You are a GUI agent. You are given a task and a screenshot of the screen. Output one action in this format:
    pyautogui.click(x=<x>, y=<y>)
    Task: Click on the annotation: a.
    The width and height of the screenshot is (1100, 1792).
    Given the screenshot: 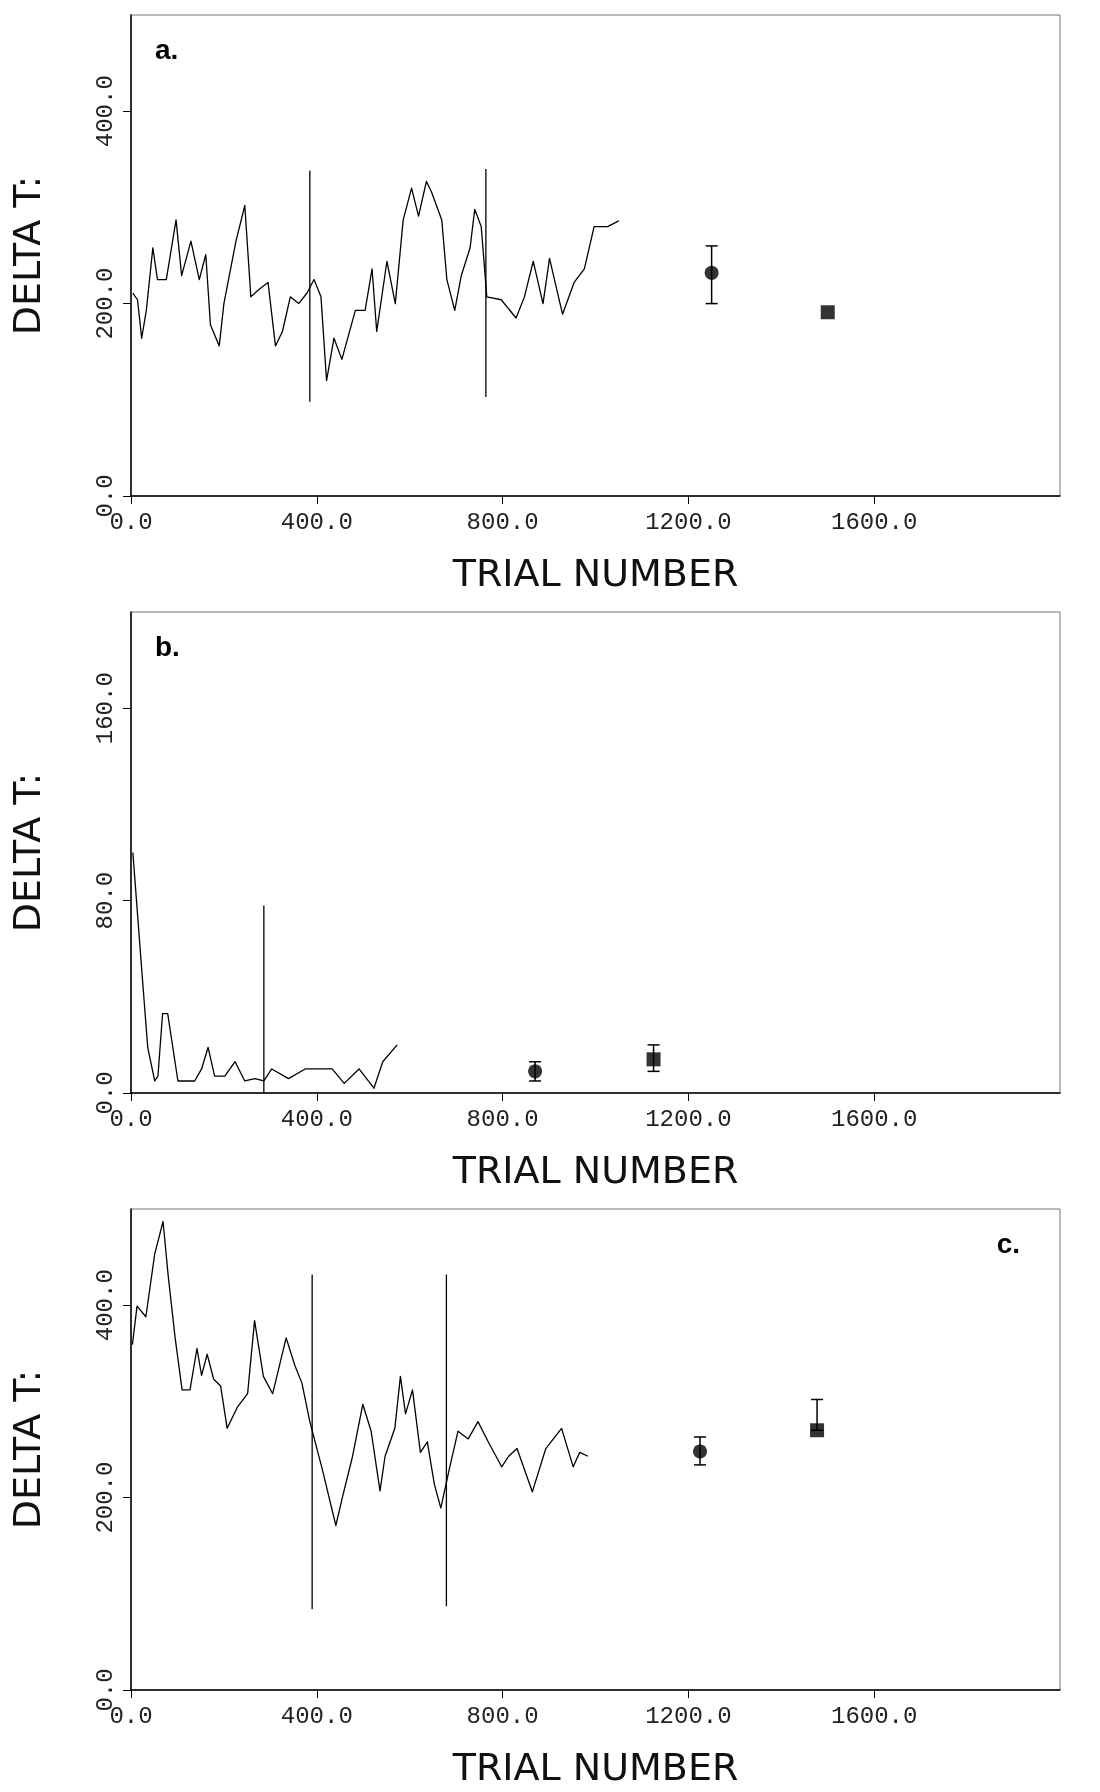 What is the action you would take?
    pyautogui.click(x=167, y=49)
    